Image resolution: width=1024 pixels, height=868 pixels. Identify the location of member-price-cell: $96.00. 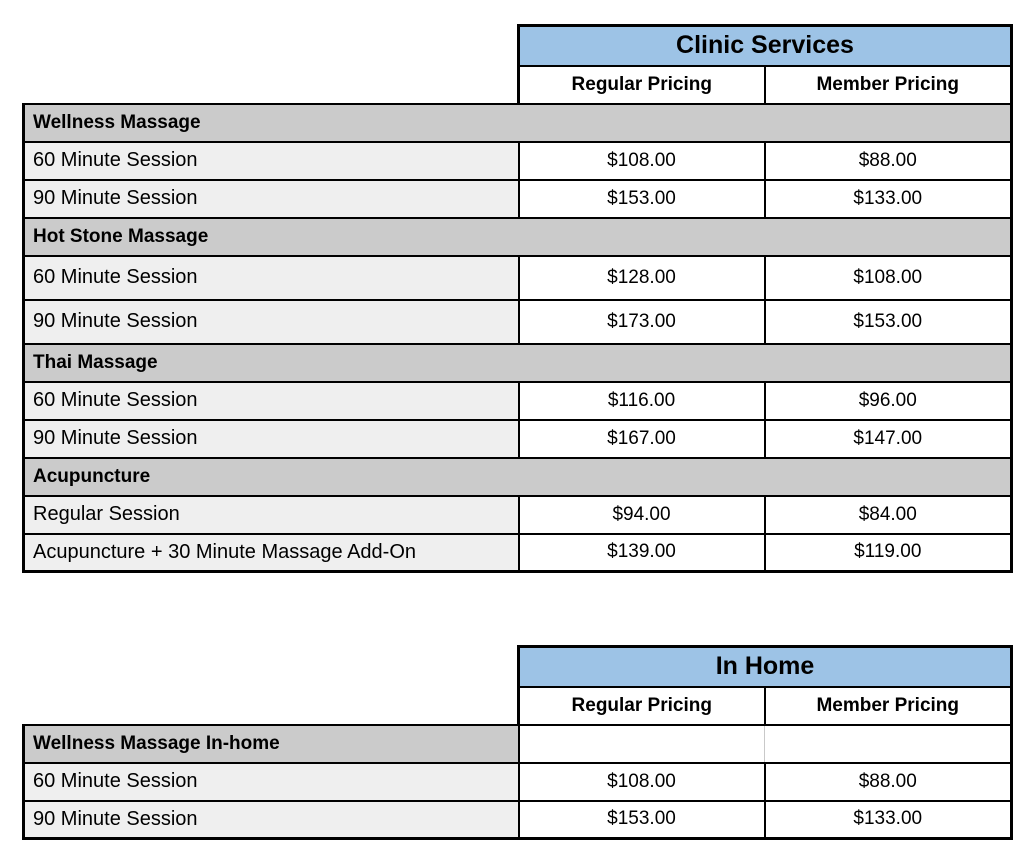
(888, 400).